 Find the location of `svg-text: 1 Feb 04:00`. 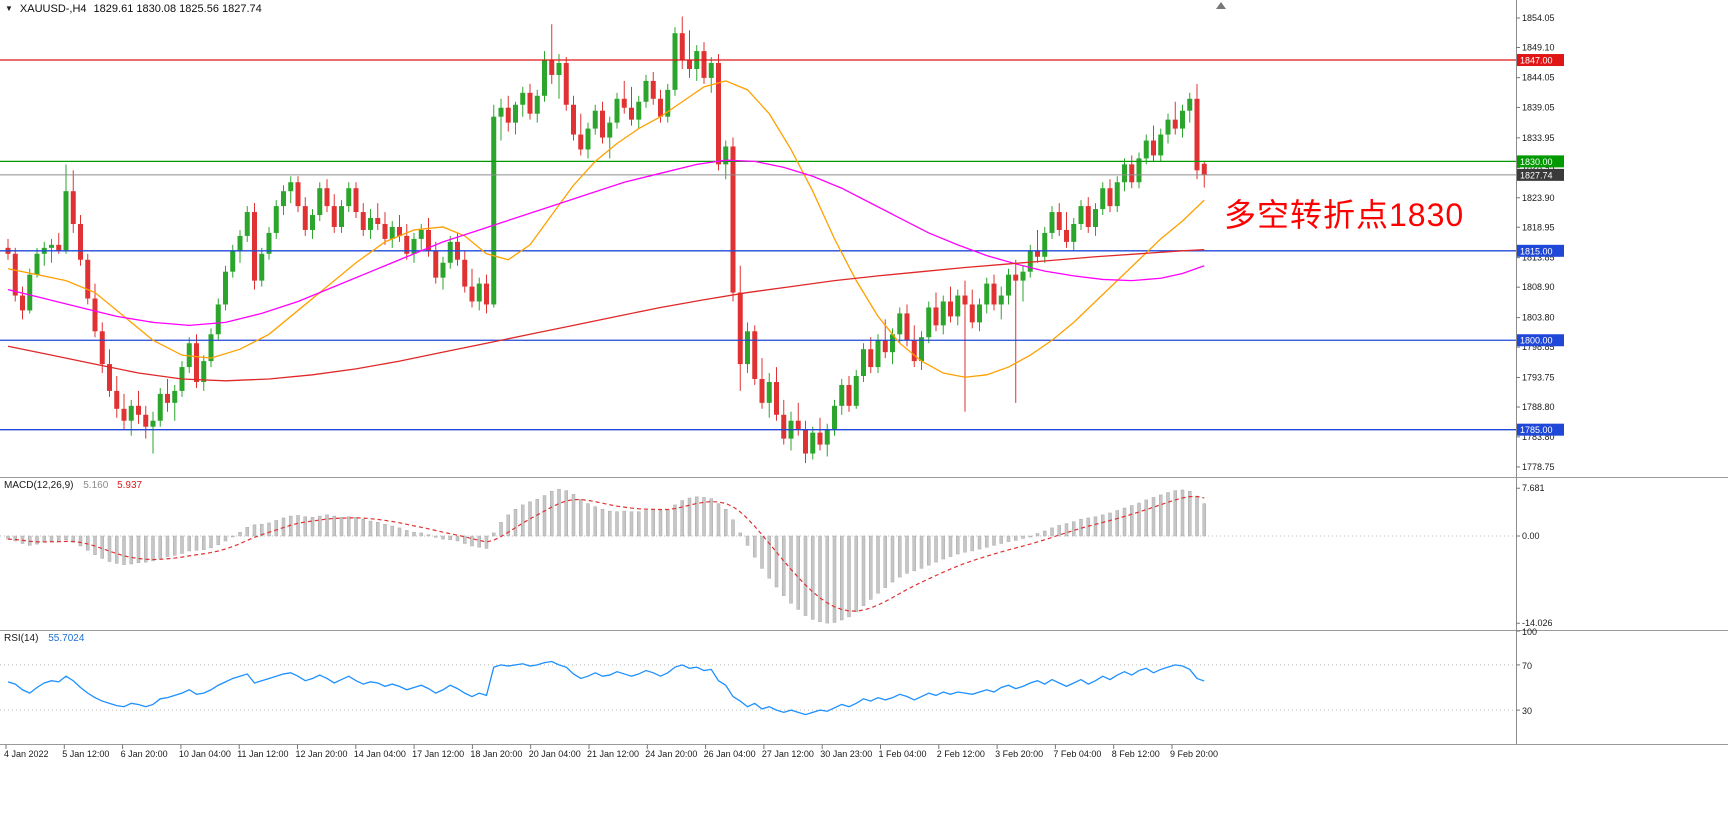

svg-text: 1 Feb 04:00 is located at coordinates (903, 754).